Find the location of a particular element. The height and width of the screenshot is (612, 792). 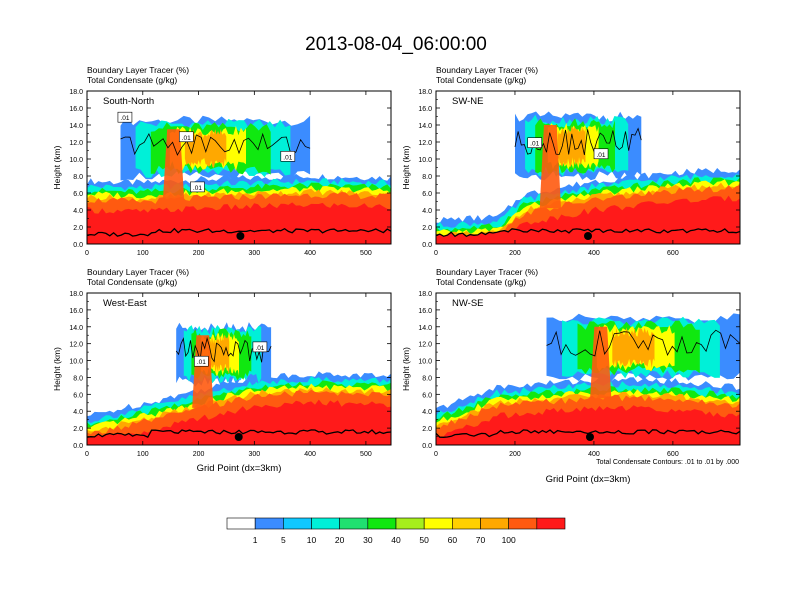

panel-label: West-East is located at coordinates (125, 303).